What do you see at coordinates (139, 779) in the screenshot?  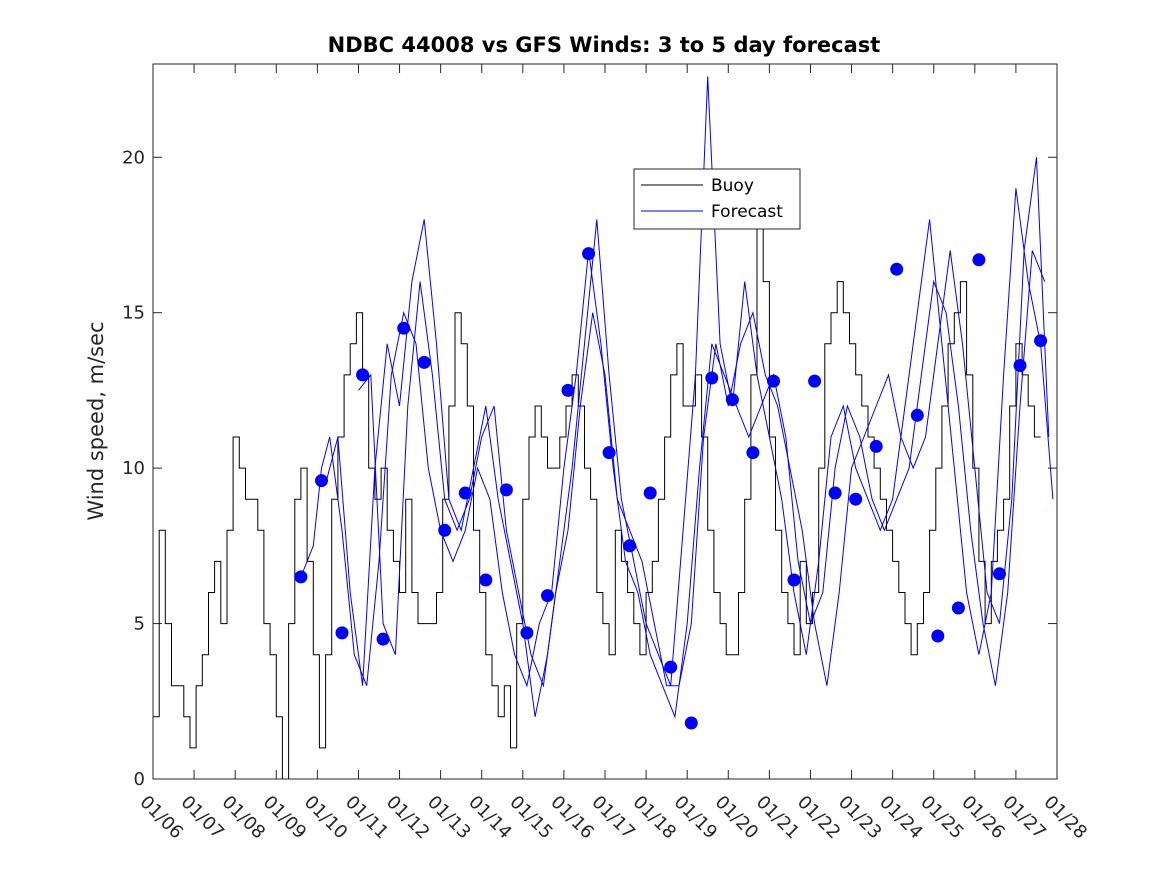 I see `y-tick-label: 0` at bounding box center [139, 779].